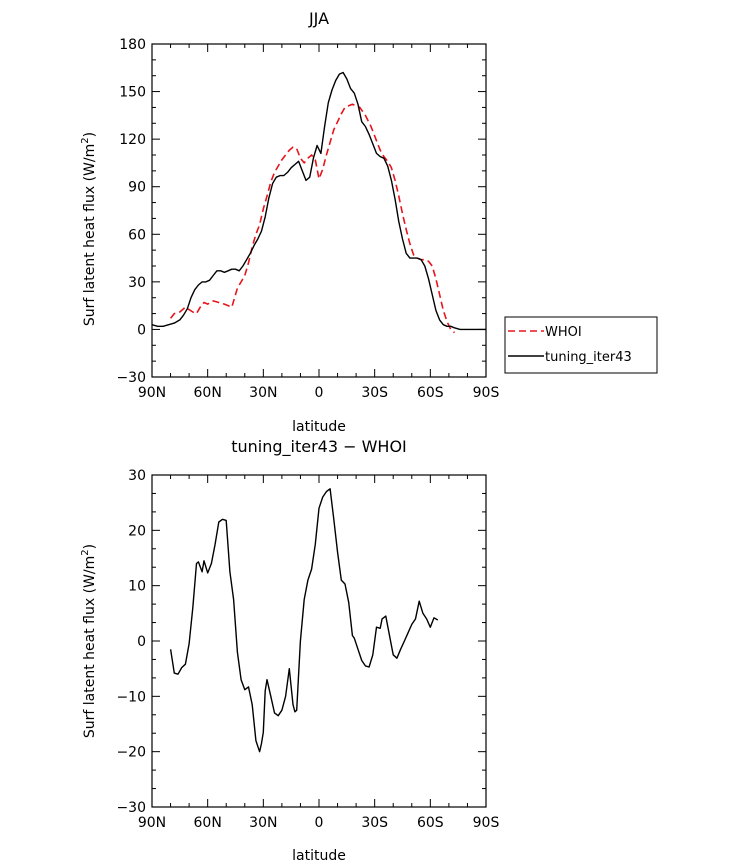 The image size is (733, 866). What do you see at coordinates (131, 697) in the screenshot?
I see `bottom-ytick-label: −10` at bounding box center [131, 697].